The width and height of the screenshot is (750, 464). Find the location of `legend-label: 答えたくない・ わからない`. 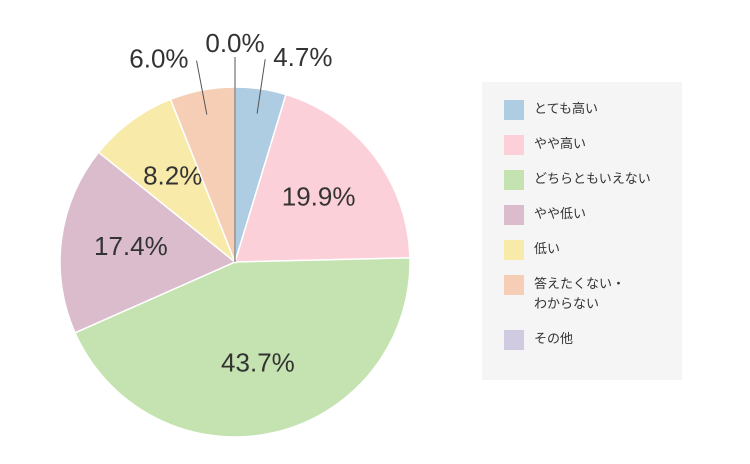

legend-label: 答えたくない・ わからない is located at coordinates (580, 294).